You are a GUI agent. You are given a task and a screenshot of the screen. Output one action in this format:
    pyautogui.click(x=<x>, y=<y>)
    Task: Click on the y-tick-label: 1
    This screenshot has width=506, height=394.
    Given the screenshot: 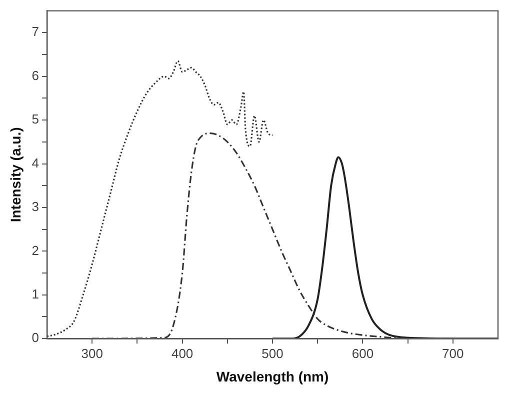 What is the action you would take?
    pyautogui.click(x=36, y=294)
    